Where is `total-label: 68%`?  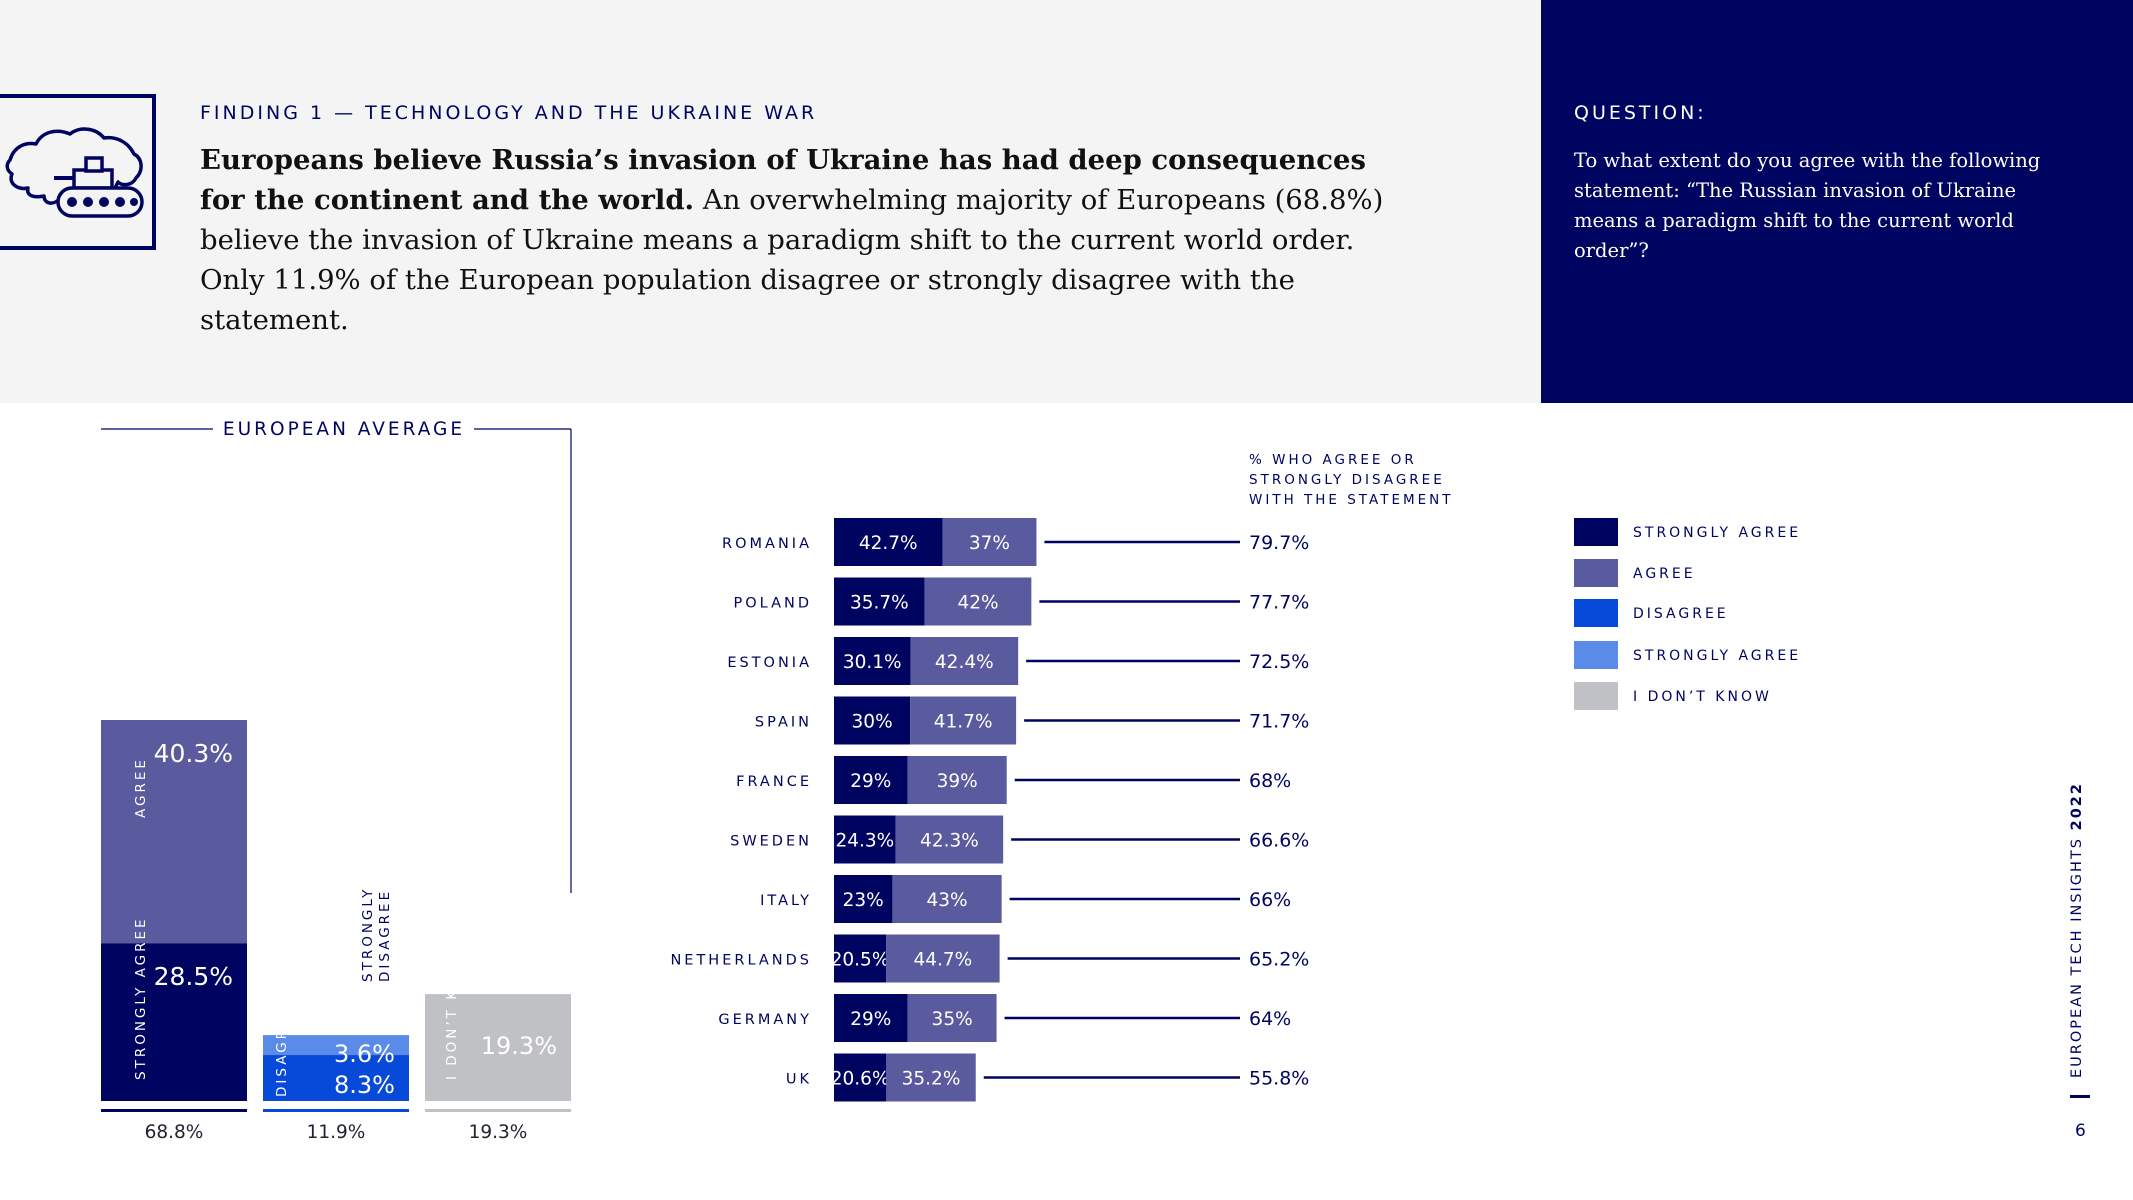 total-label: 68% is located at coordinates (1270, 781).